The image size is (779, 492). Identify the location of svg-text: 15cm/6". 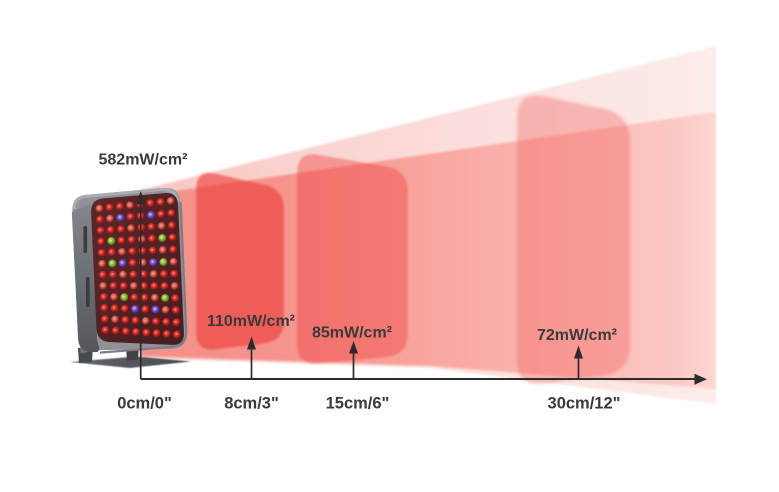
(358, 404).